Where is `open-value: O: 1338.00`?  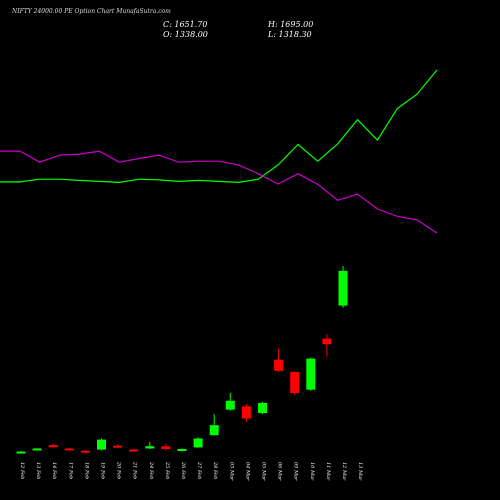
open-value: O: 1338.00 is located at coordinates (185, 34).